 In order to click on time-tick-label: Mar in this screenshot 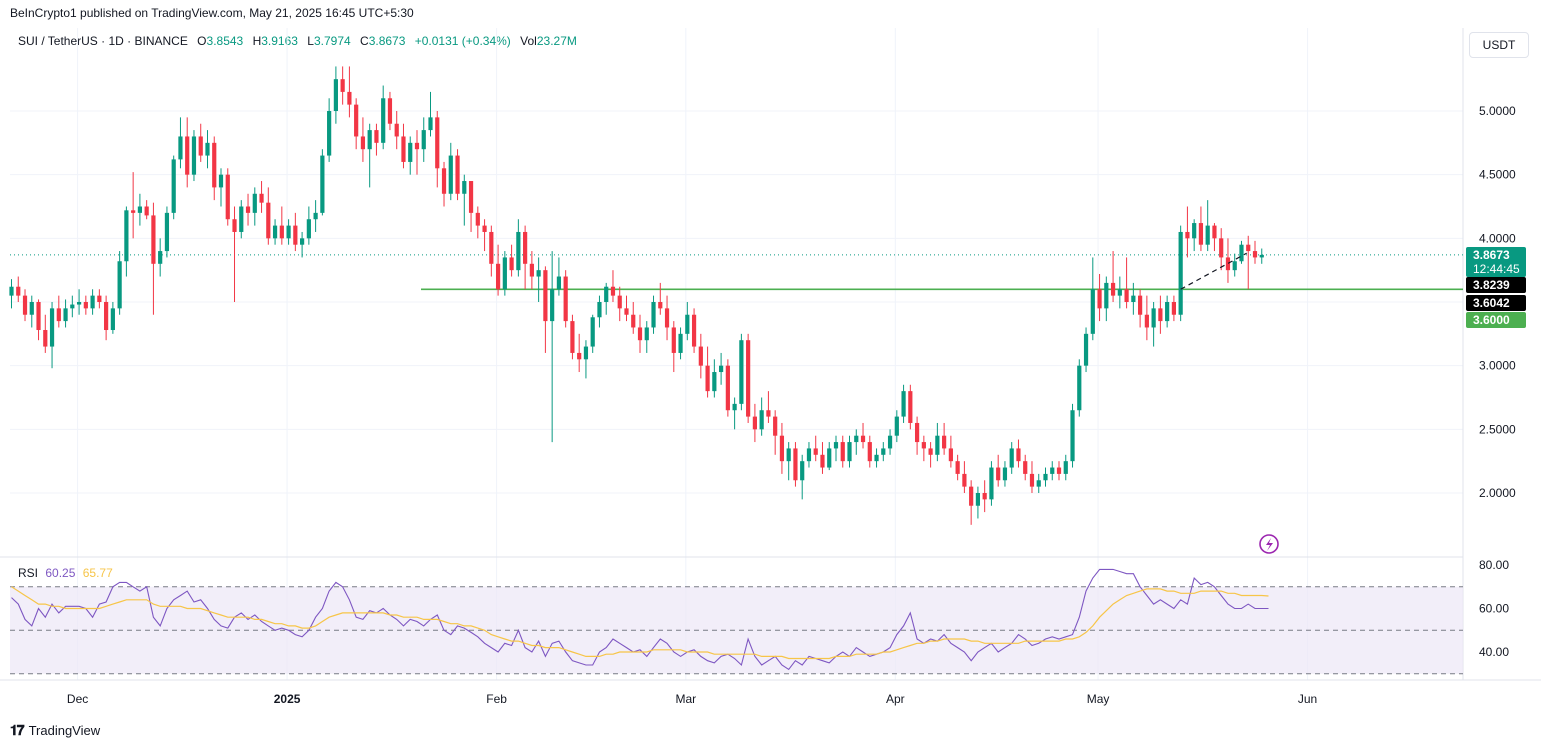, I will do `click(685, 699)`.